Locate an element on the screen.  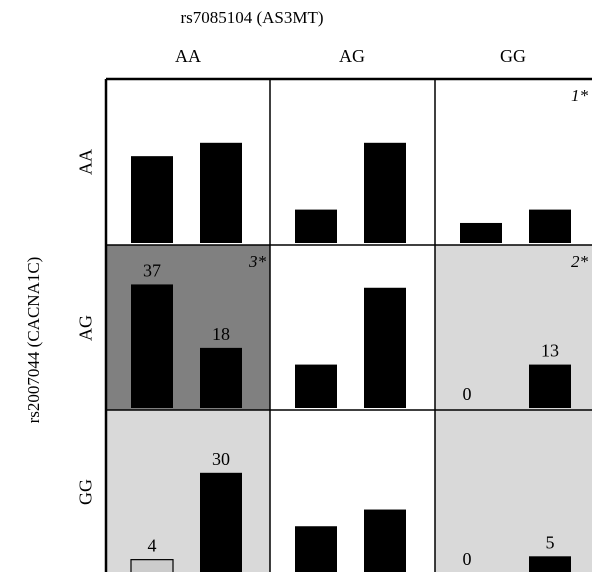
significance-tag-ag-aa: 3* is located at coordinates (257, 261).